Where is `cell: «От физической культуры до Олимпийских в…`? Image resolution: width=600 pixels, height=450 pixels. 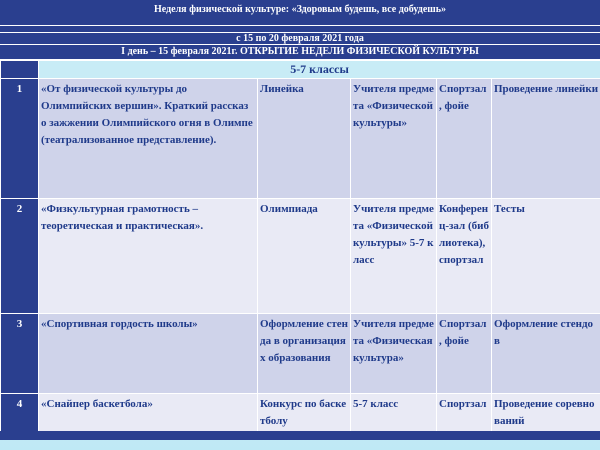 cell: «От физической культуры до Олимпийских в… is located at coordinates (148, 138).